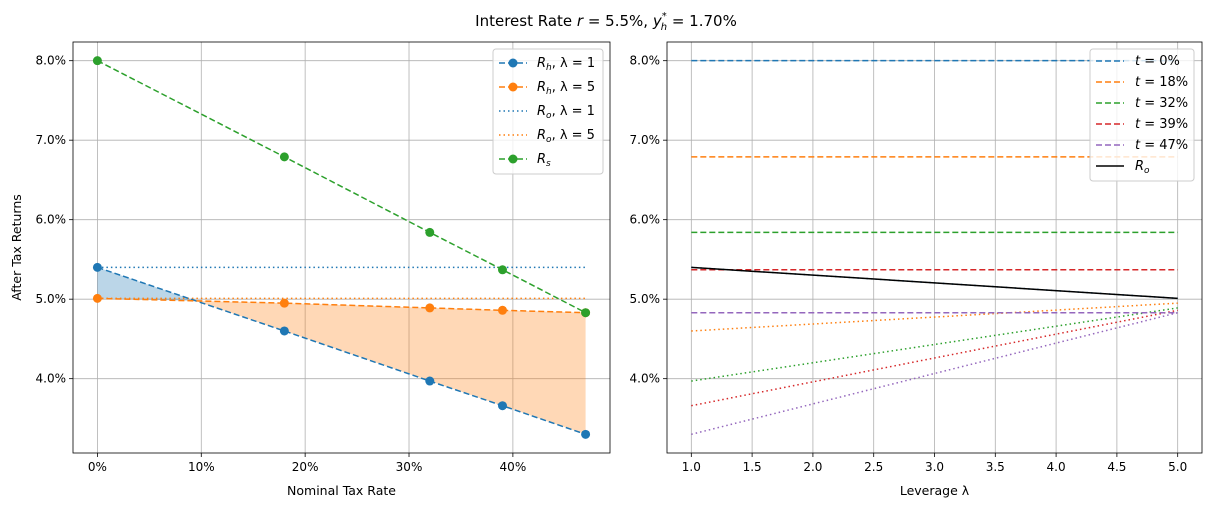 The width and height of the screenshot is (1211, 515). I want to click on x-axis-label: Leverage λ, so click(935, 490).